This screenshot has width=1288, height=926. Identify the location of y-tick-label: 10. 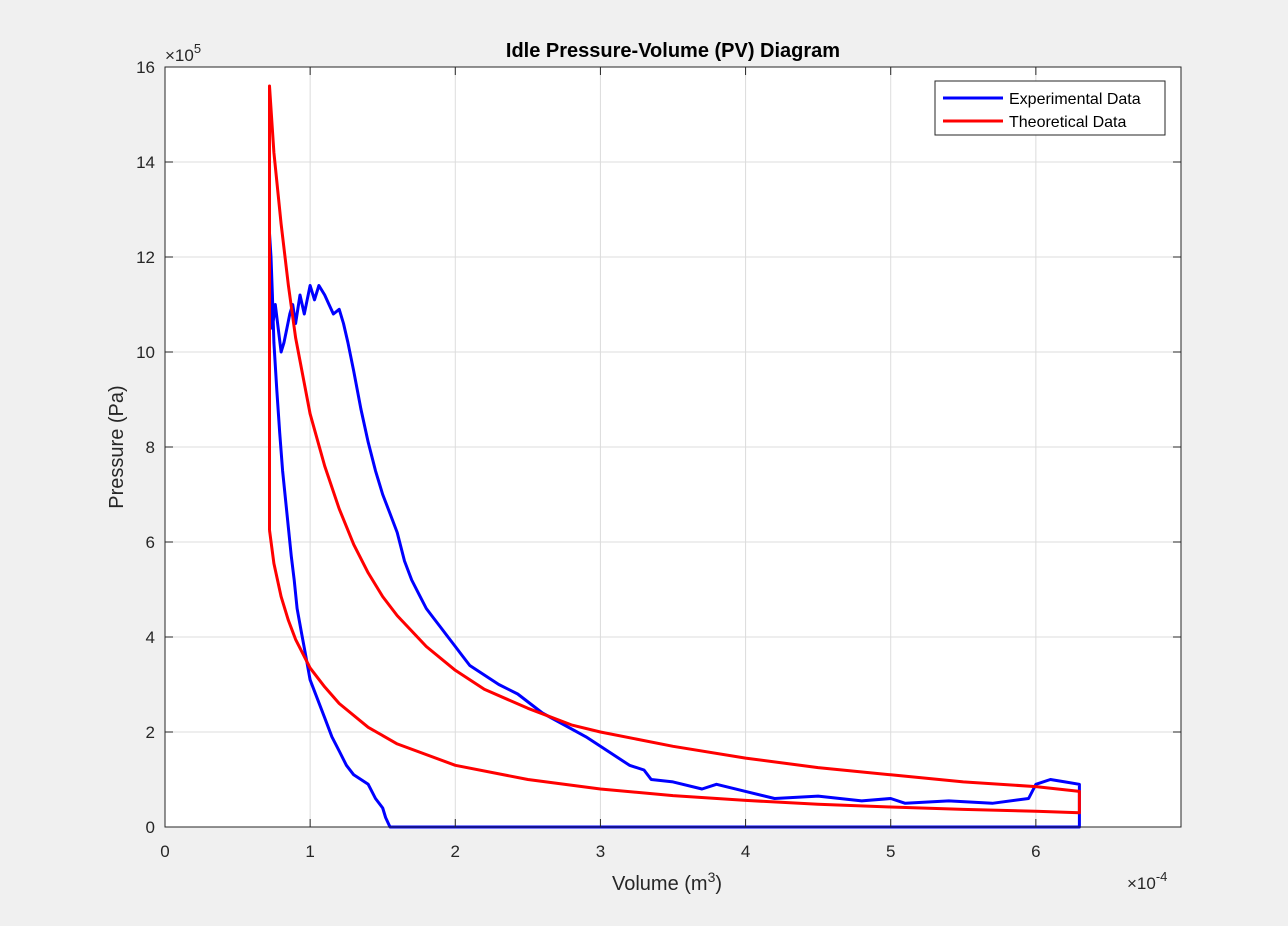
(145, 352).